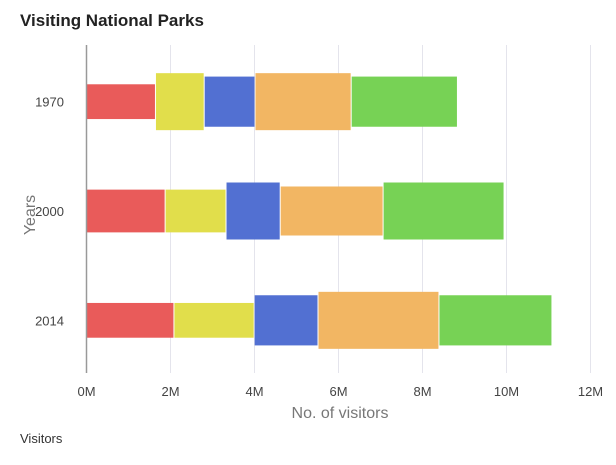  I want to click on y-axis-label: Years, so click(30, 215).